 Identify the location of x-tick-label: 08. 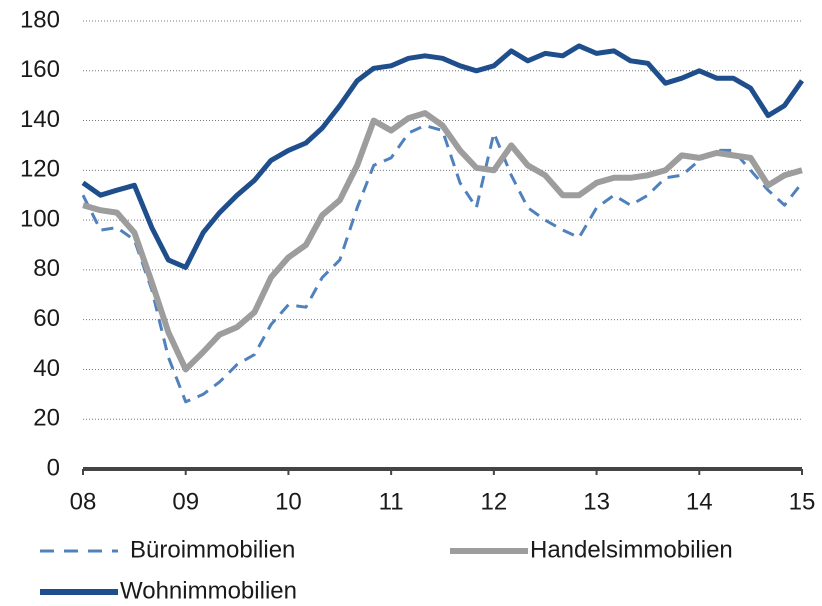
(83, 501).